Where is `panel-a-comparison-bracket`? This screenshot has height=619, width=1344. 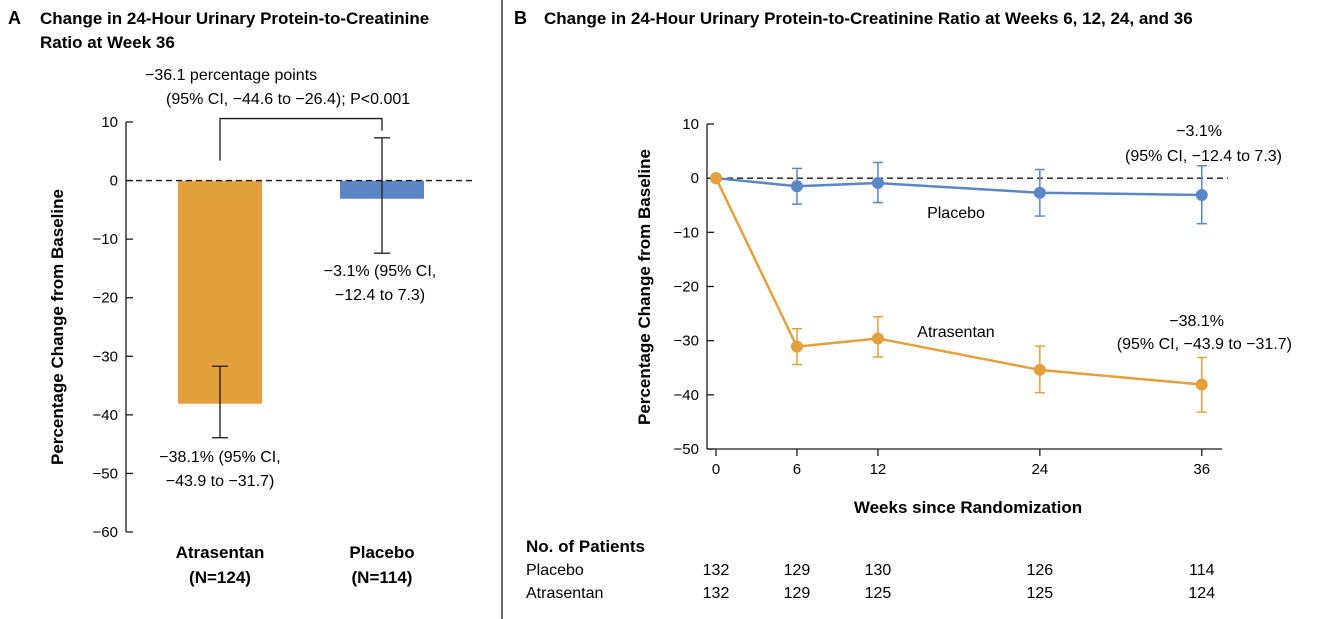
panel-a-comparison-bracket is located at coordinates (301, 139).